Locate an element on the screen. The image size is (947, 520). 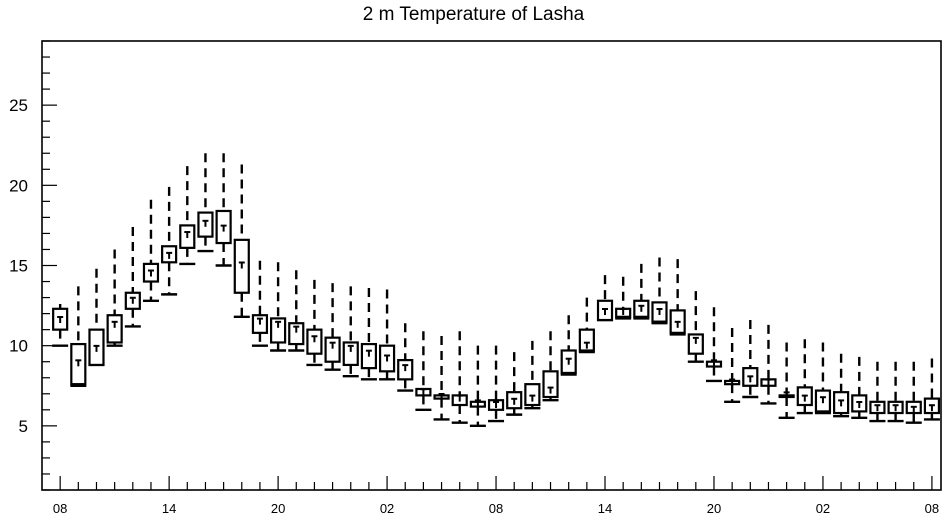
y-tick-label: 20 is located at coordinates (18, 185).